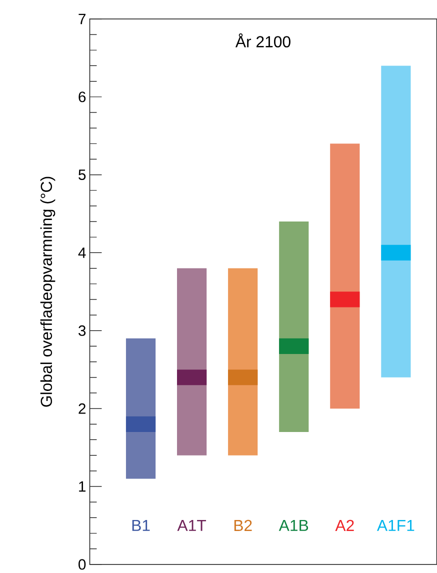 The height and width of the screenshot is (573, 437). What do you see at coordinates (82, 408) in the screenshot?
I see `y-tick-label: 2` at bounding box center [82, 408].